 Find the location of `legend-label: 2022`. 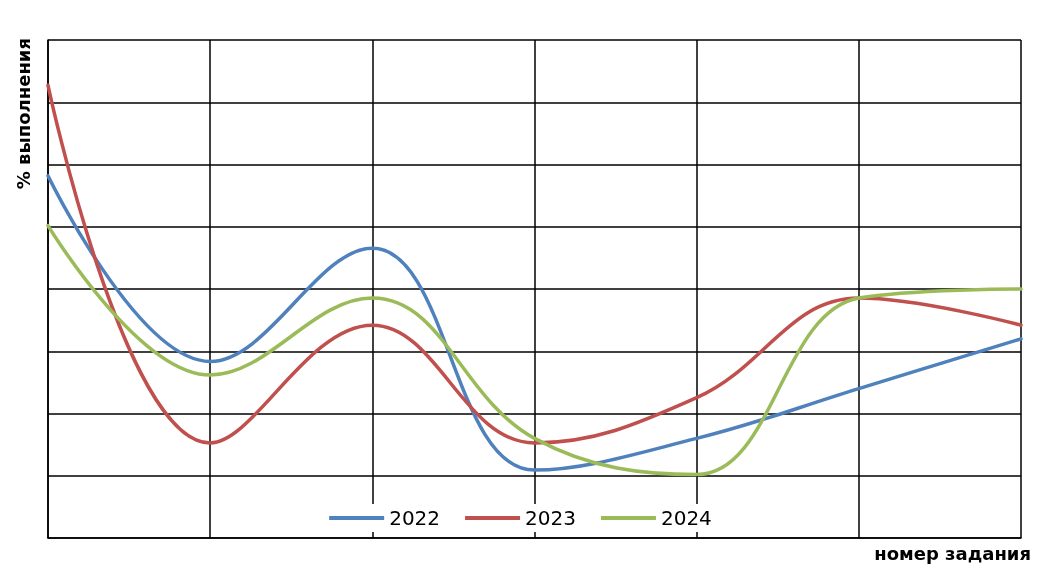

legend-label: 2022 is located at coordinates (415, 518).